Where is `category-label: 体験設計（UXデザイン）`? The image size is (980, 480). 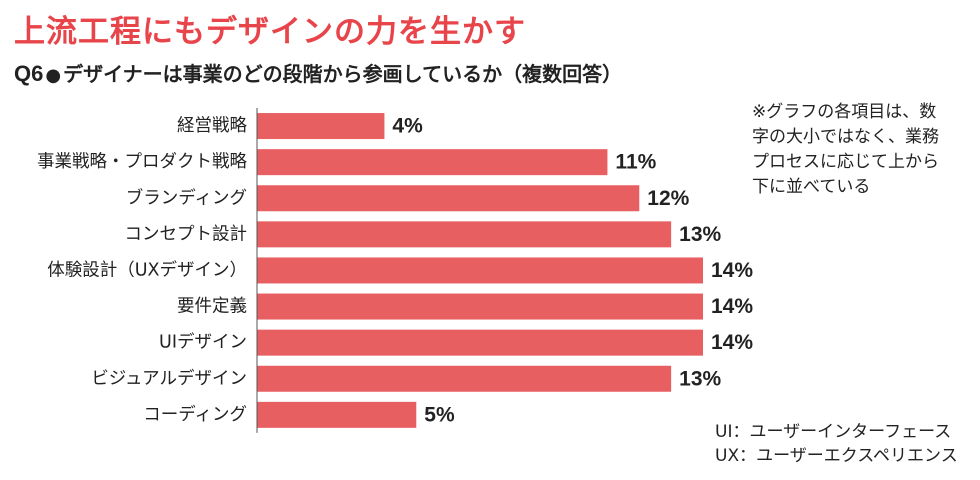 category-label: 体験設計（UXデザイン） is located at coordinates (147, 269).